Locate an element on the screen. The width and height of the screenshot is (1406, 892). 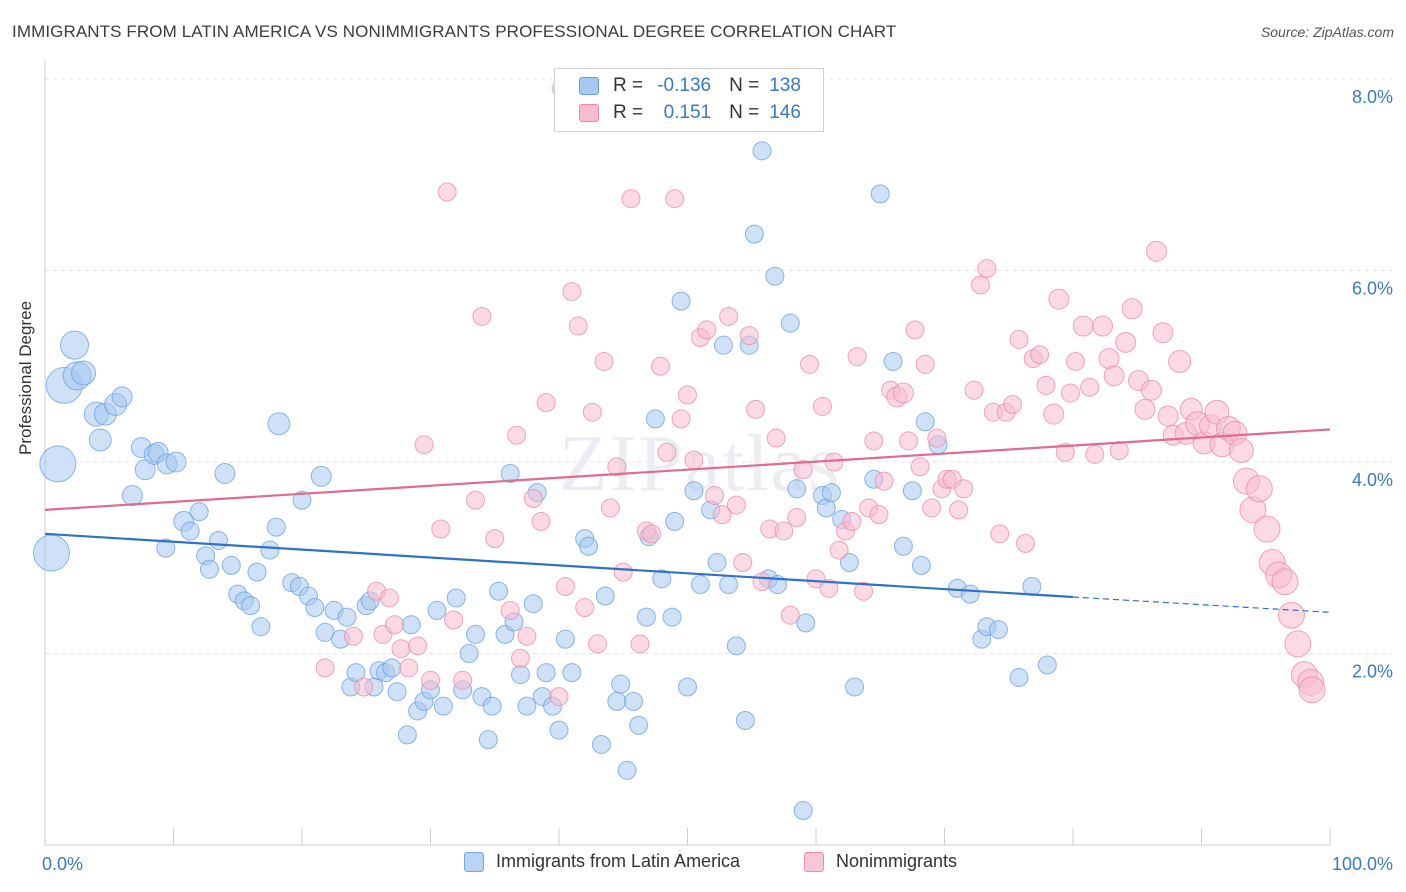
legend-n-value: 138 is located at coordinates (785, 85).